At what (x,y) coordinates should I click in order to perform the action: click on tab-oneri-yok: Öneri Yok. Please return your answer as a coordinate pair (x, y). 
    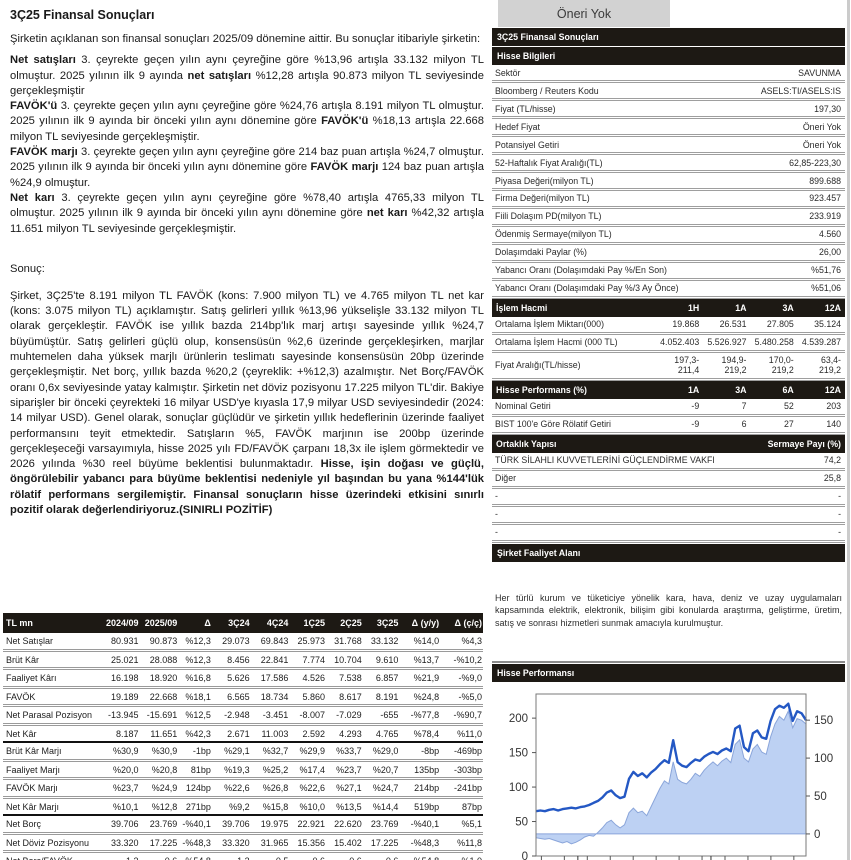
    Looking at the image, I should click on (584, 13).